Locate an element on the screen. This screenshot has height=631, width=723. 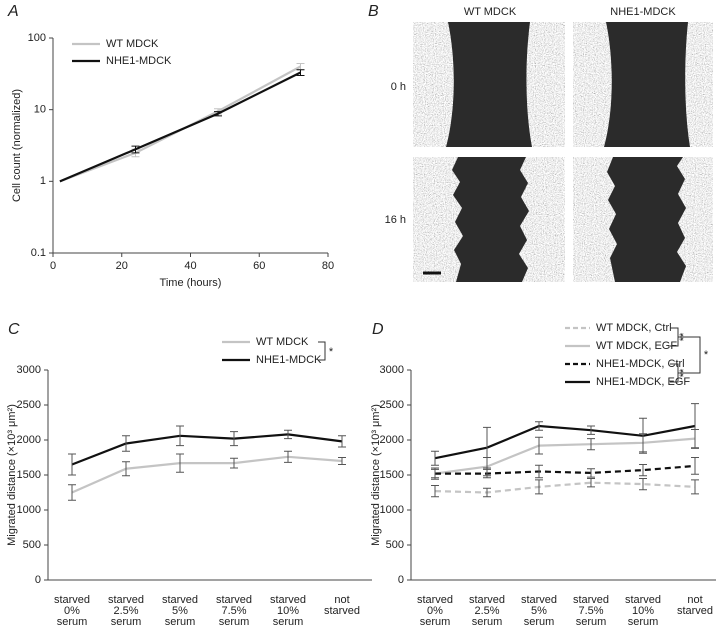
row-label: 16 h is located at coordinates (395, 220).